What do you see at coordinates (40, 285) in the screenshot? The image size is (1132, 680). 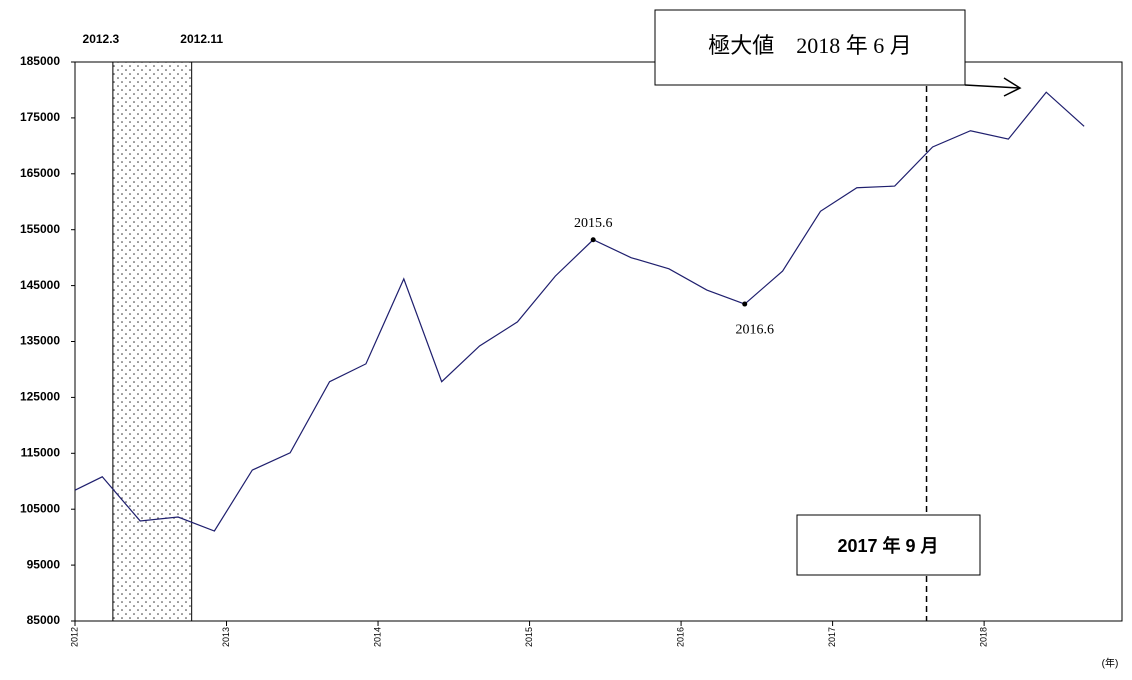 I see `y-tick-label: 145000` at bounding box center [40, 285].